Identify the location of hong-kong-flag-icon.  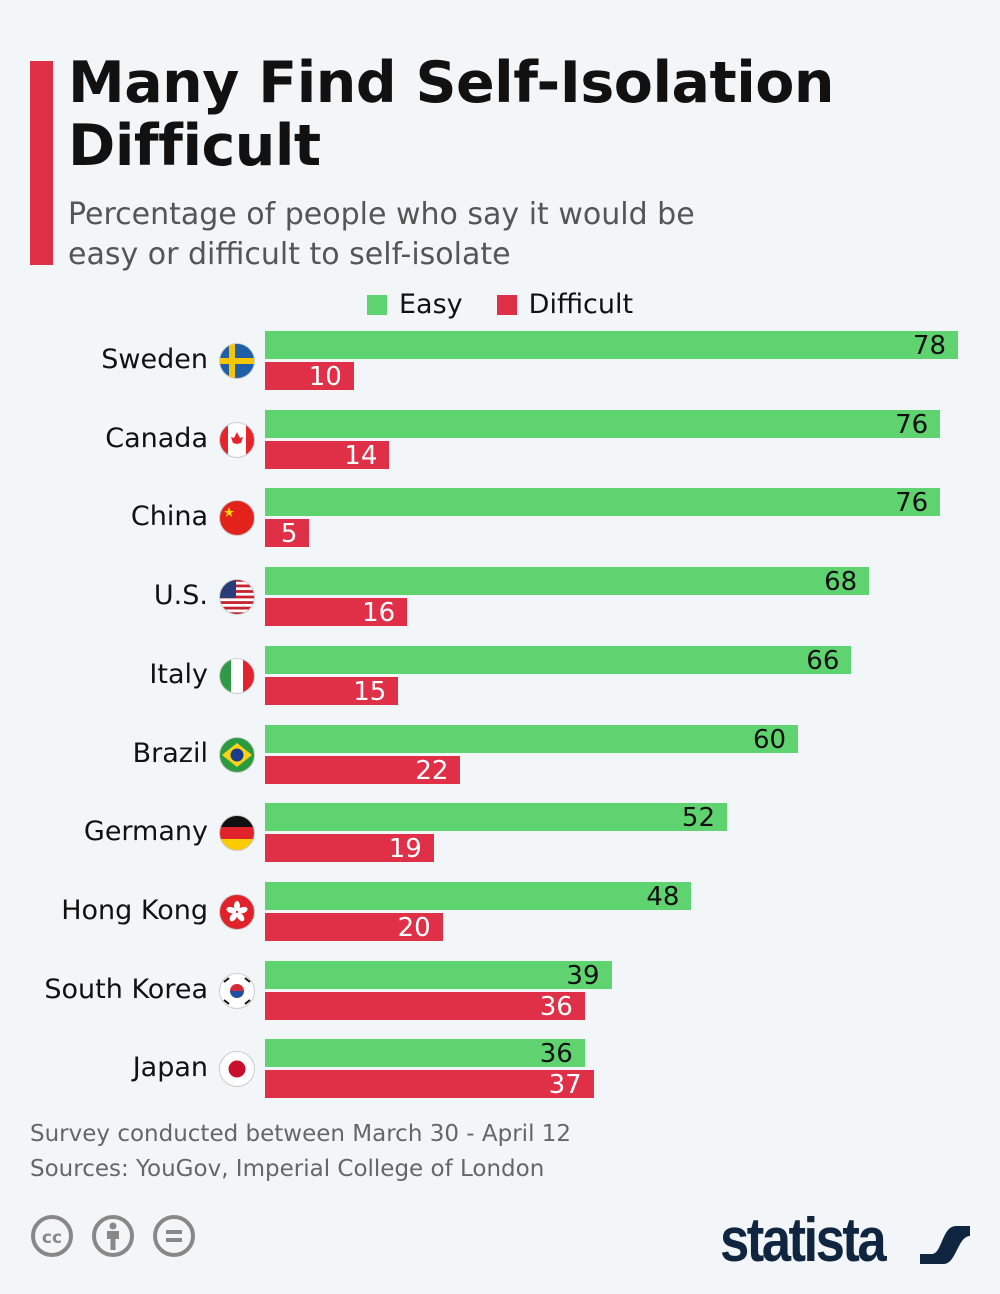
(237, 911).